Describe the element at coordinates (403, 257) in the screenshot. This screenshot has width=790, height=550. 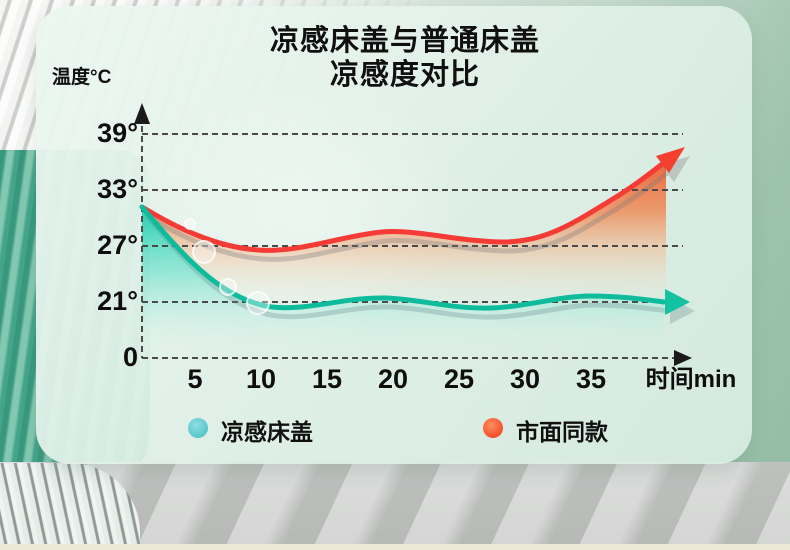
I see `cooling-series-line` at that location.